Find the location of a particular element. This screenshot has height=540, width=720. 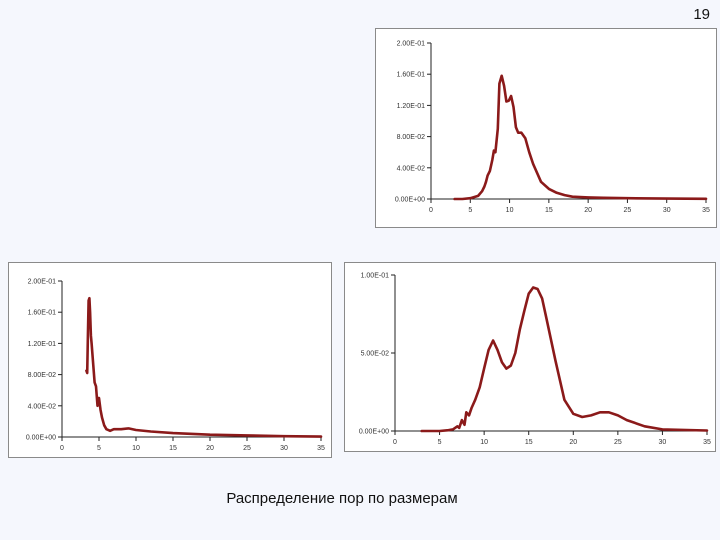

page-number: 19 is located at coordinates (701, 14).